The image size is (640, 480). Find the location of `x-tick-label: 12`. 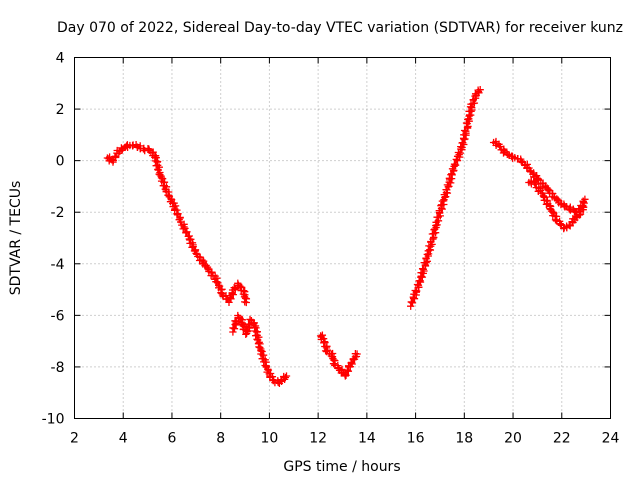

x-tick-label: 12 is located at coordinates (318, 439).